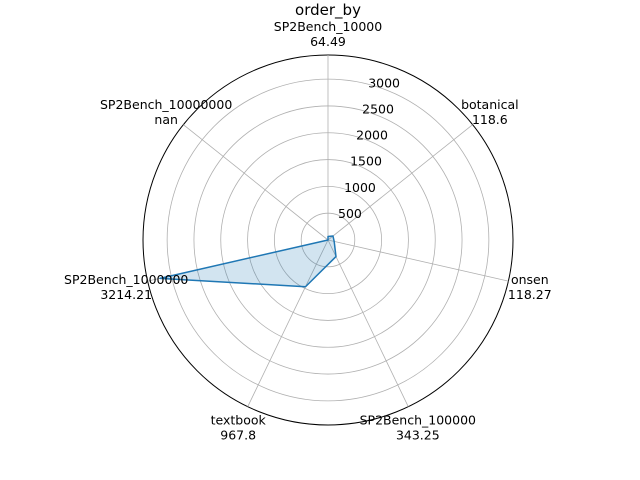 This screenshot has height=480, width=640. I want to click on radial-tick-label: 3000, so click(384, 82).